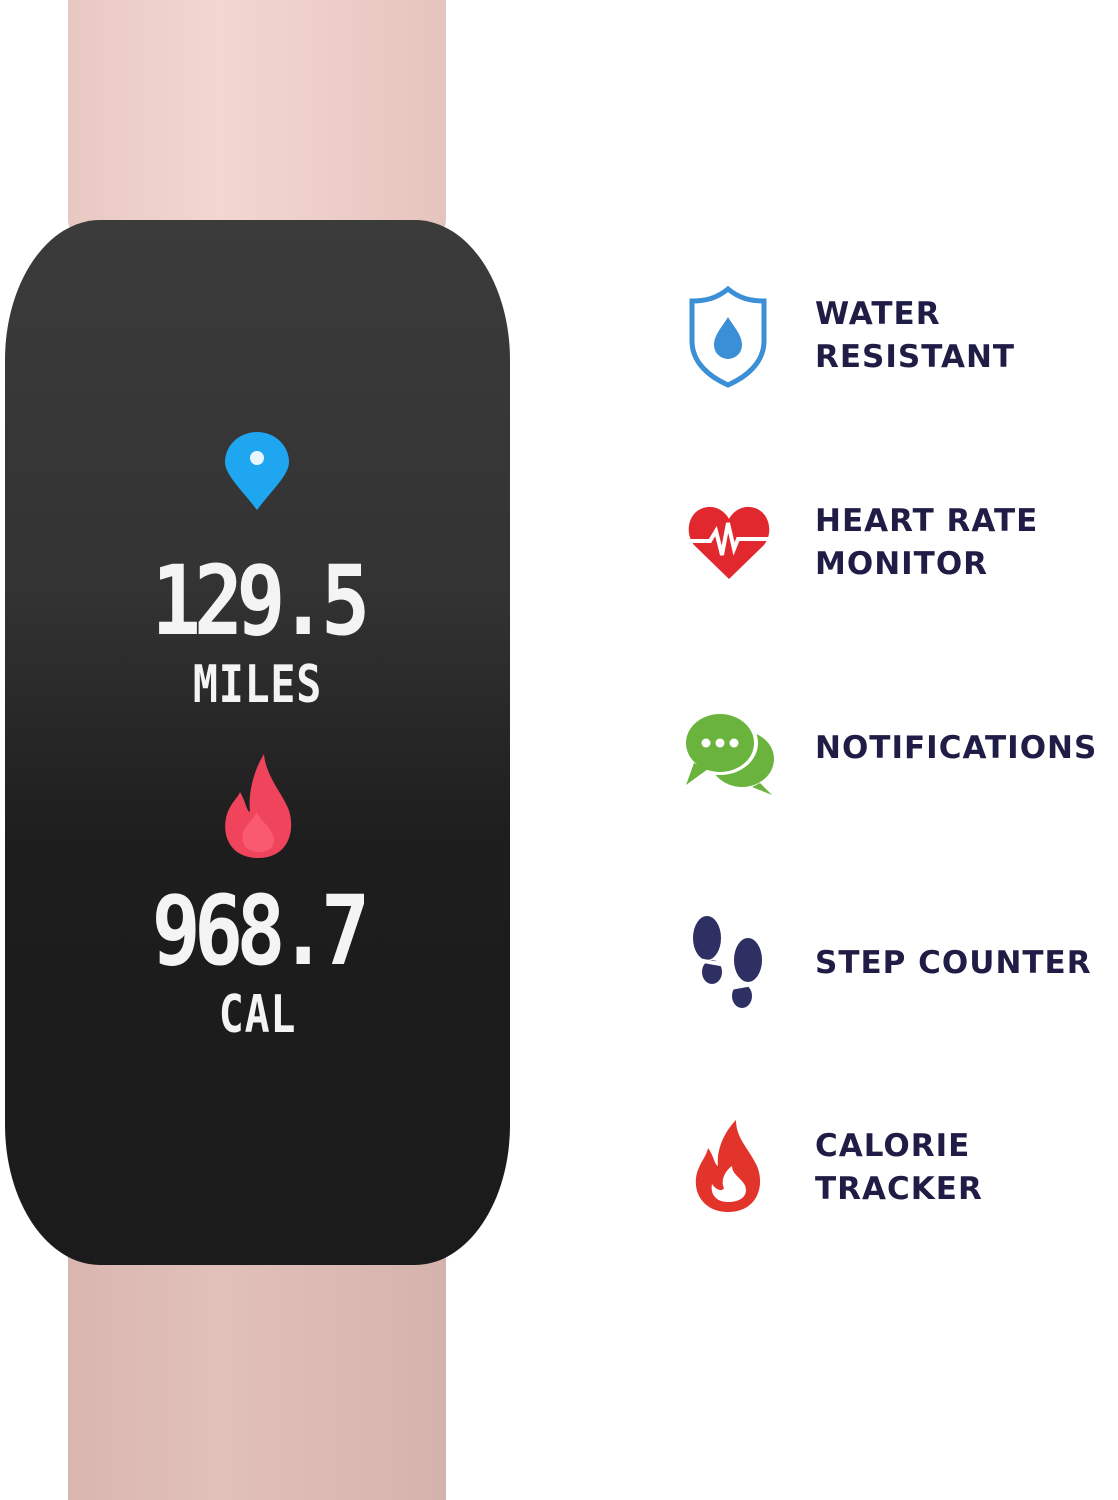  What do you see at coordinates (257, 1372) in the screenshot?
I see `watch-band-bottom` at bounding box center [257, 1372].